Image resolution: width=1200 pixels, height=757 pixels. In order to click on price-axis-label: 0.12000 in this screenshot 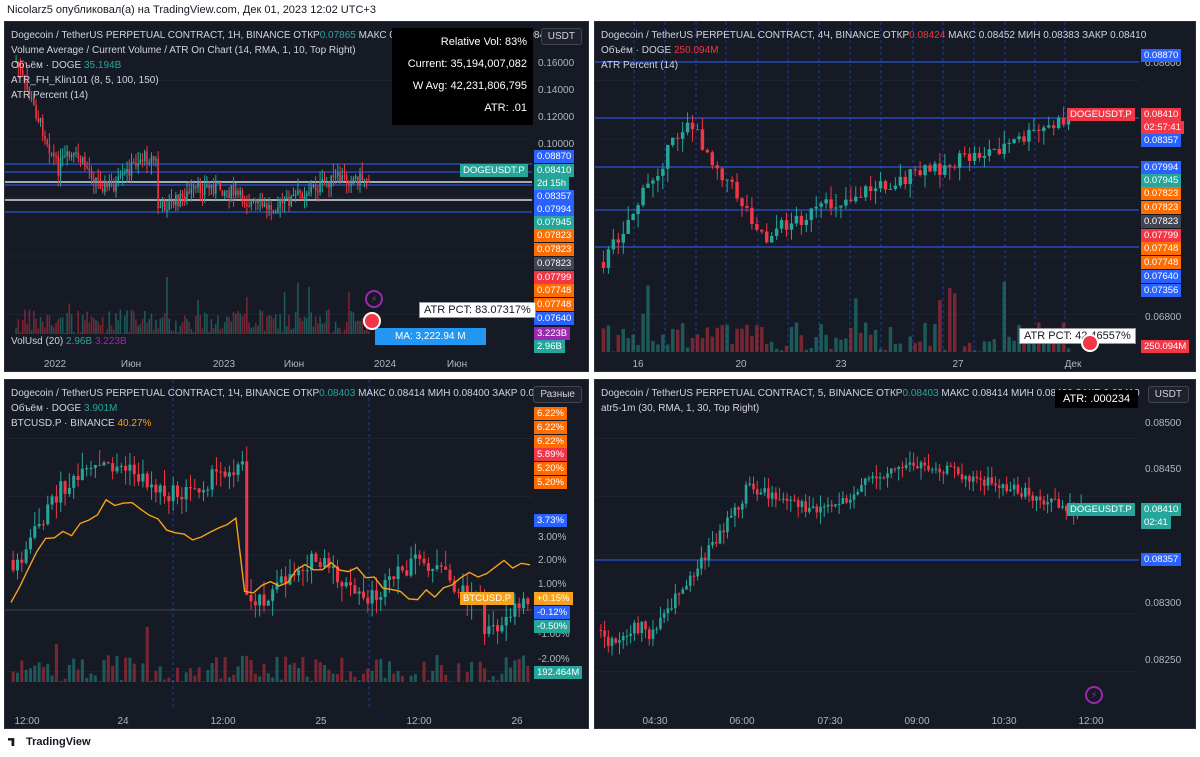, I will do `click(556, 117)`.